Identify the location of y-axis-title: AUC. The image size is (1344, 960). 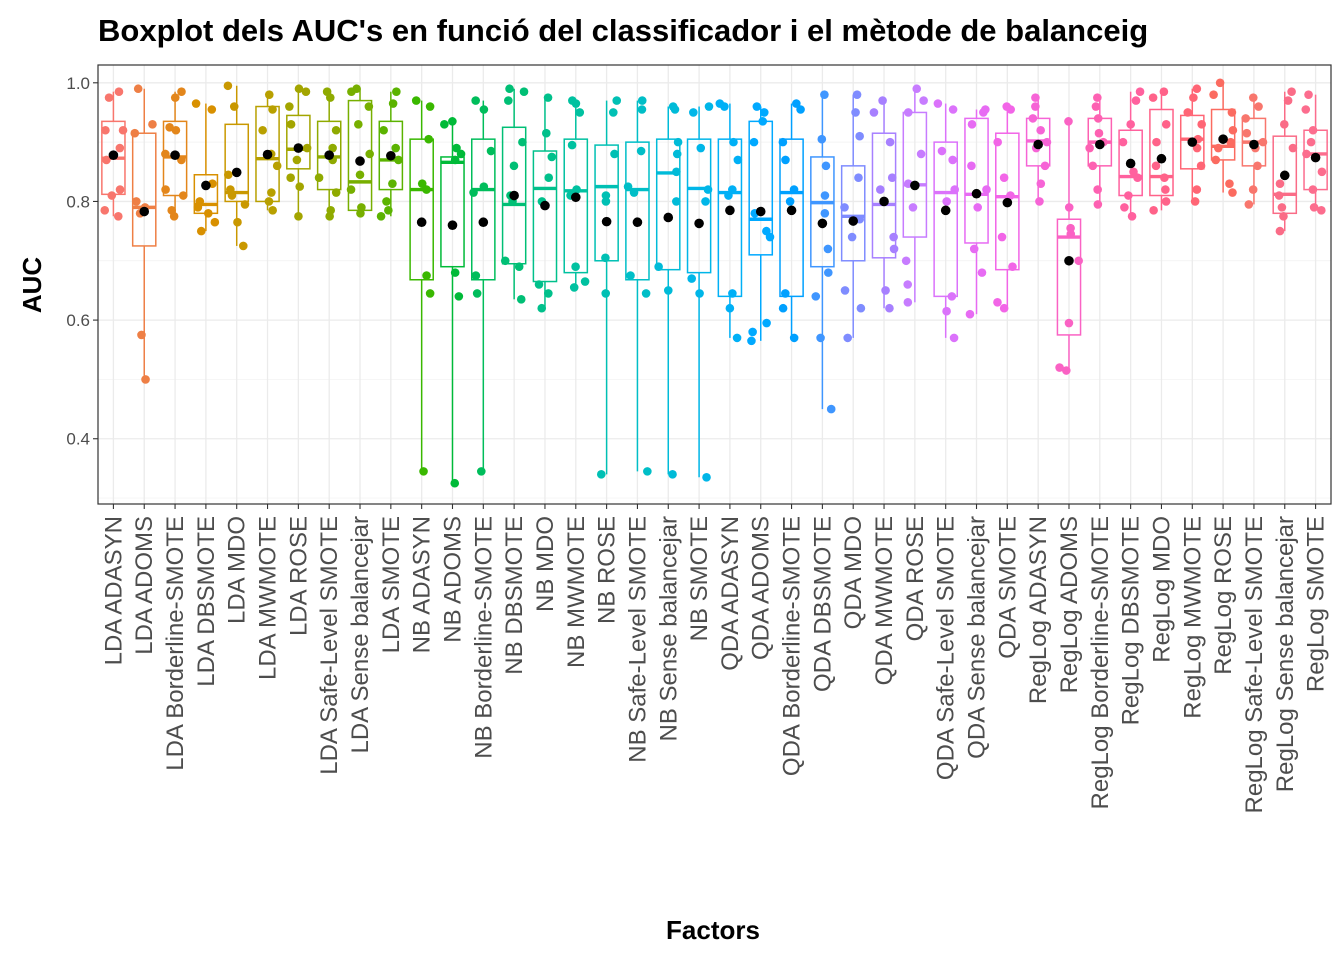
(32, 285).